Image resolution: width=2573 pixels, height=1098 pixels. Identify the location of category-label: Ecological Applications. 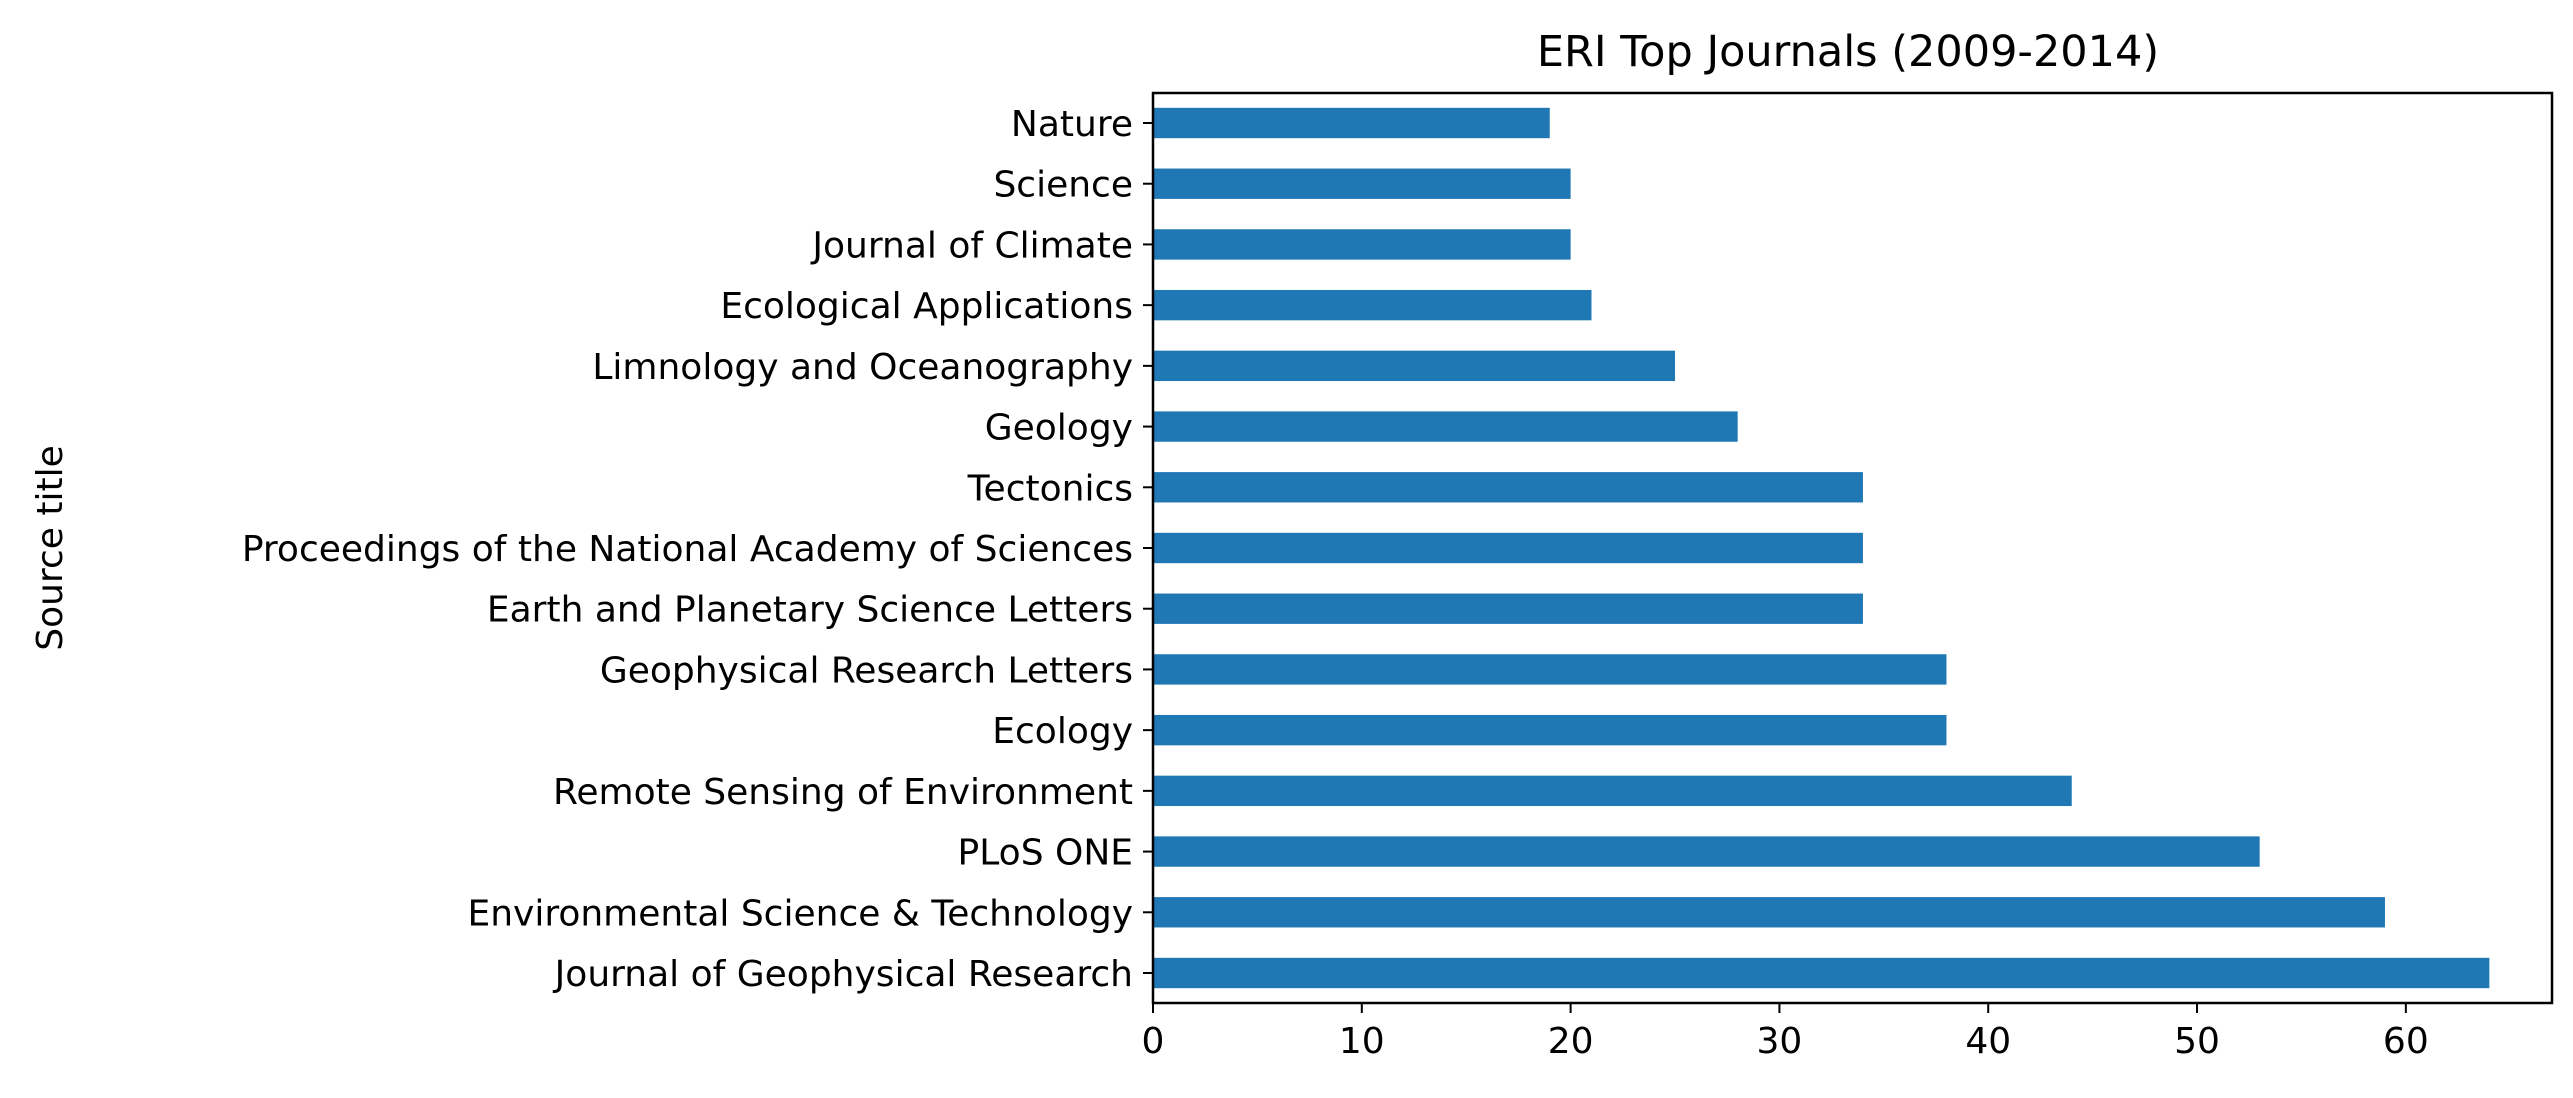
(926, 306).